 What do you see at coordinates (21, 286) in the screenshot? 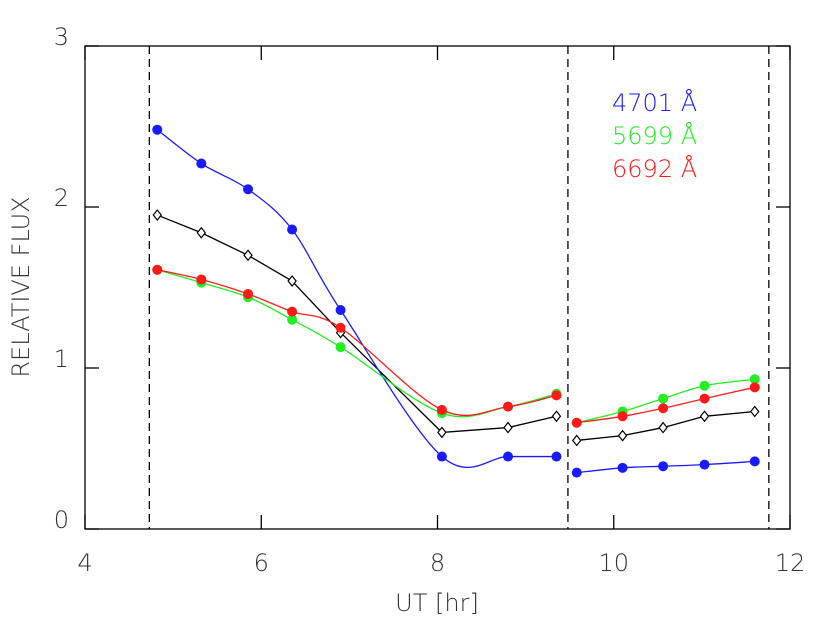
I see `y-axis-label: RELATIVE FLUX` at bounding box center [21, 286].